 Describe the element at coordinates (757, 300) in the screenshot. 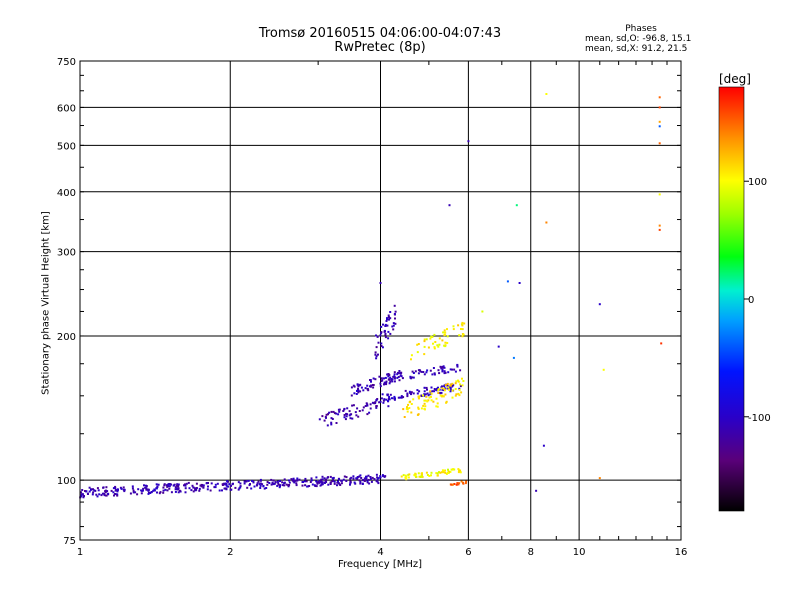

I see `colorbar-ticks: 100 0 -100` at that location.